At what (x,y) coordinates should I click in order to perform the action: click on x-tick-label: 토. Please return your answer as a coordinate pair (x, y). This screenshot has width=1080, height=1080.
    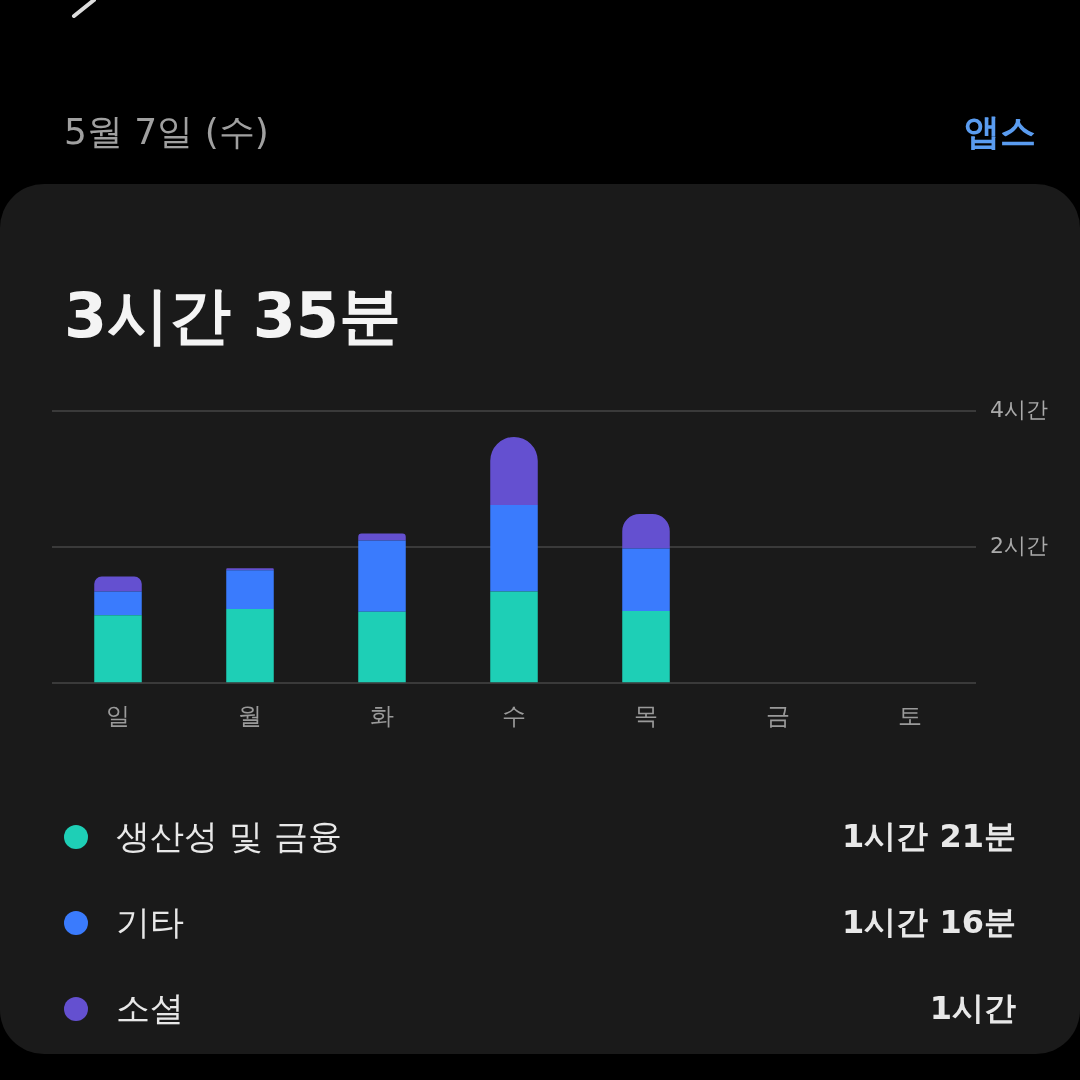
    Looking at the image, I should click on (910, 715).